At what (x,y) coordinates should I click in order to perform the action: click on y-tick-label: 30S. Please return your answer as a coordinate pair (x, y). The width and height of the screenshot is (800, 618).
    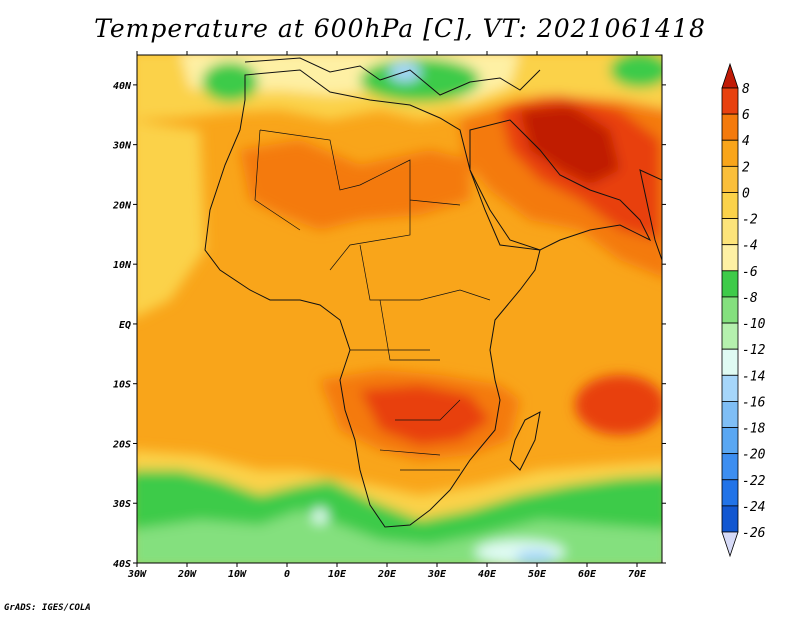
    Looking at the image, I should click on (121, 504).